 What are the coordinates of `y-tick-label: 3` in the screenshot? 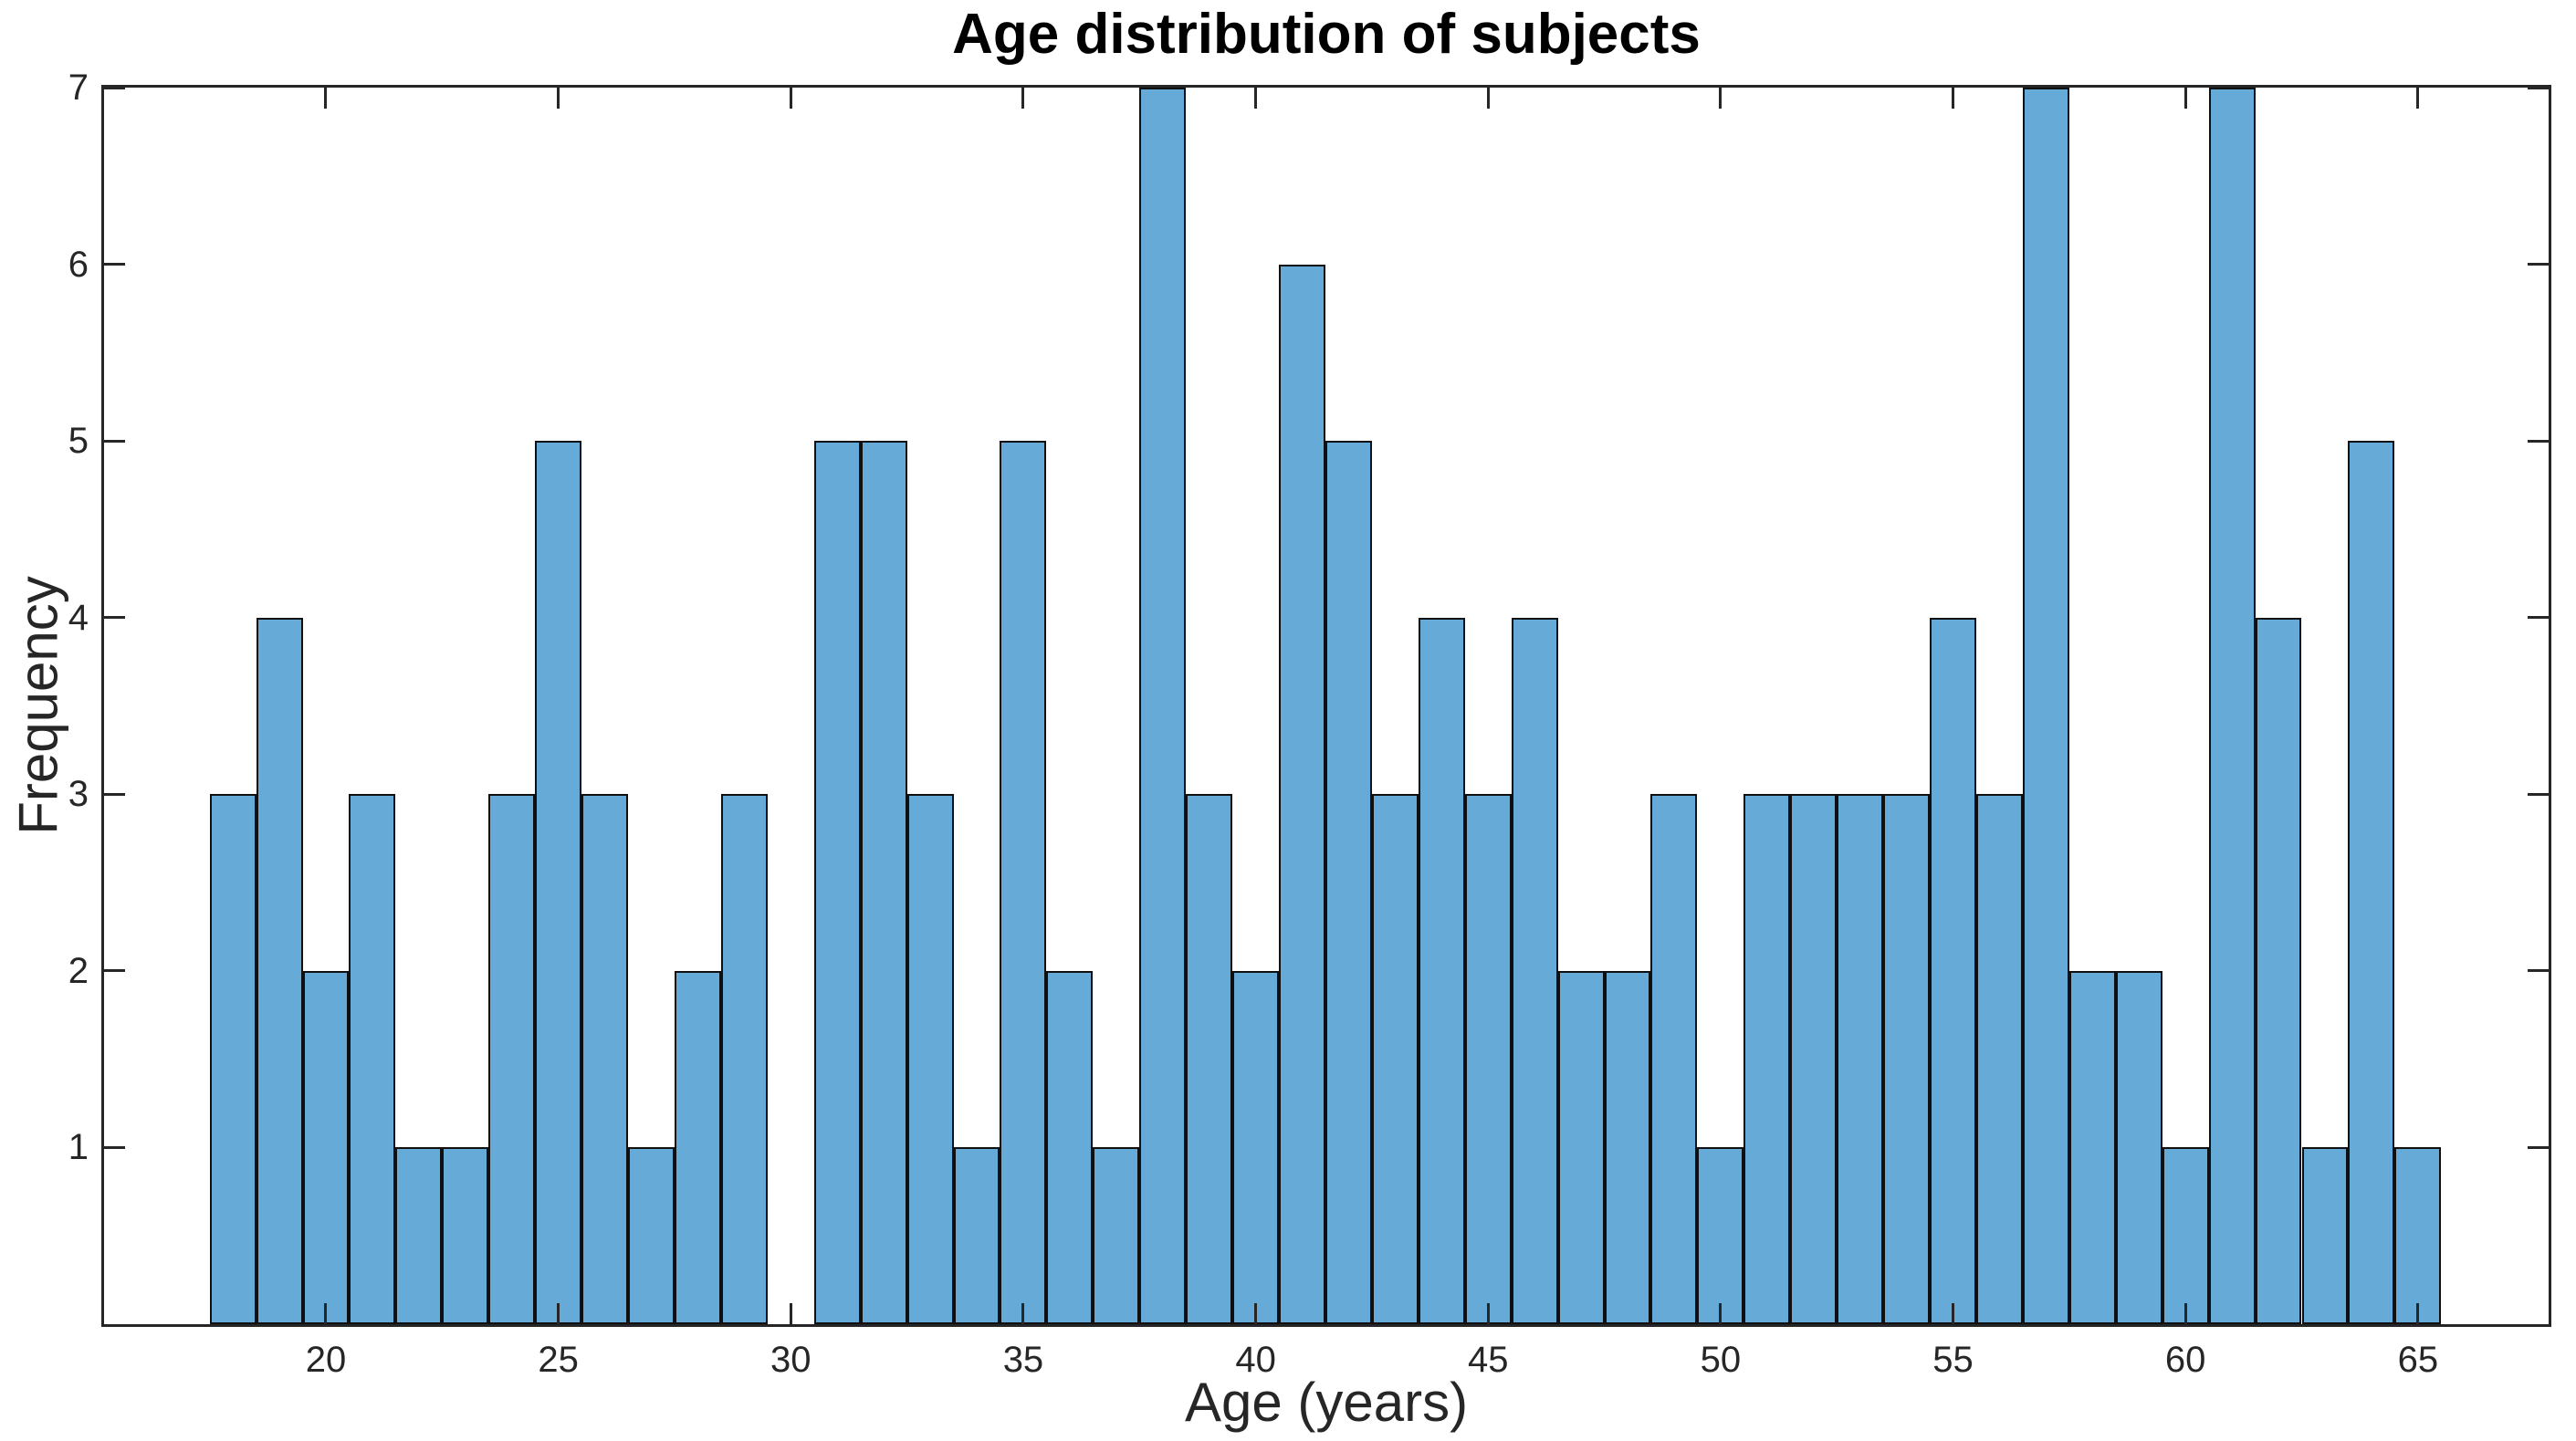 It's located at (79, 794).